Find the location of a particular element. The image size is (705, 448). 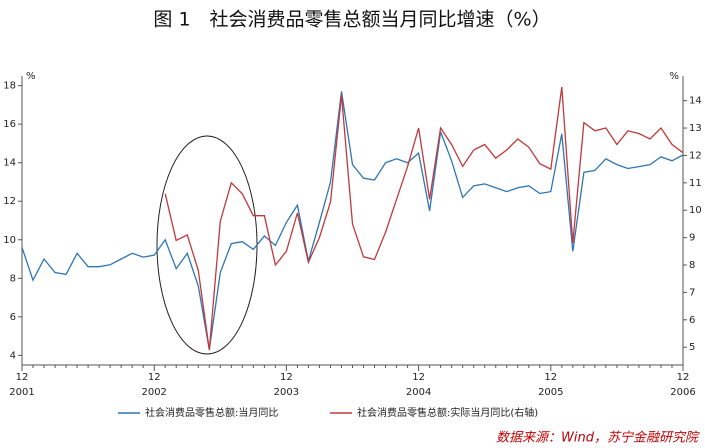

source-note: 数据来源：Wind，苏宁金融研究院 is located at coordinates (598, 438).